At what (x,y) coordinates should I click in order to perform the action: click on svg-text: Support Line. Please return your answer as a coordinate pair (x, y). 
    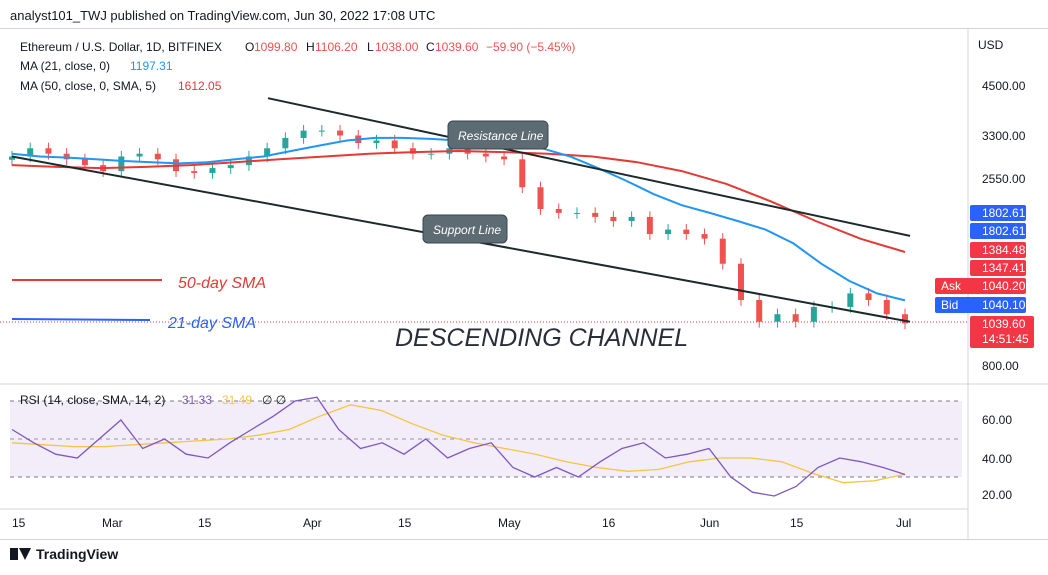
    Looking at the image, I should click on (467, 230).